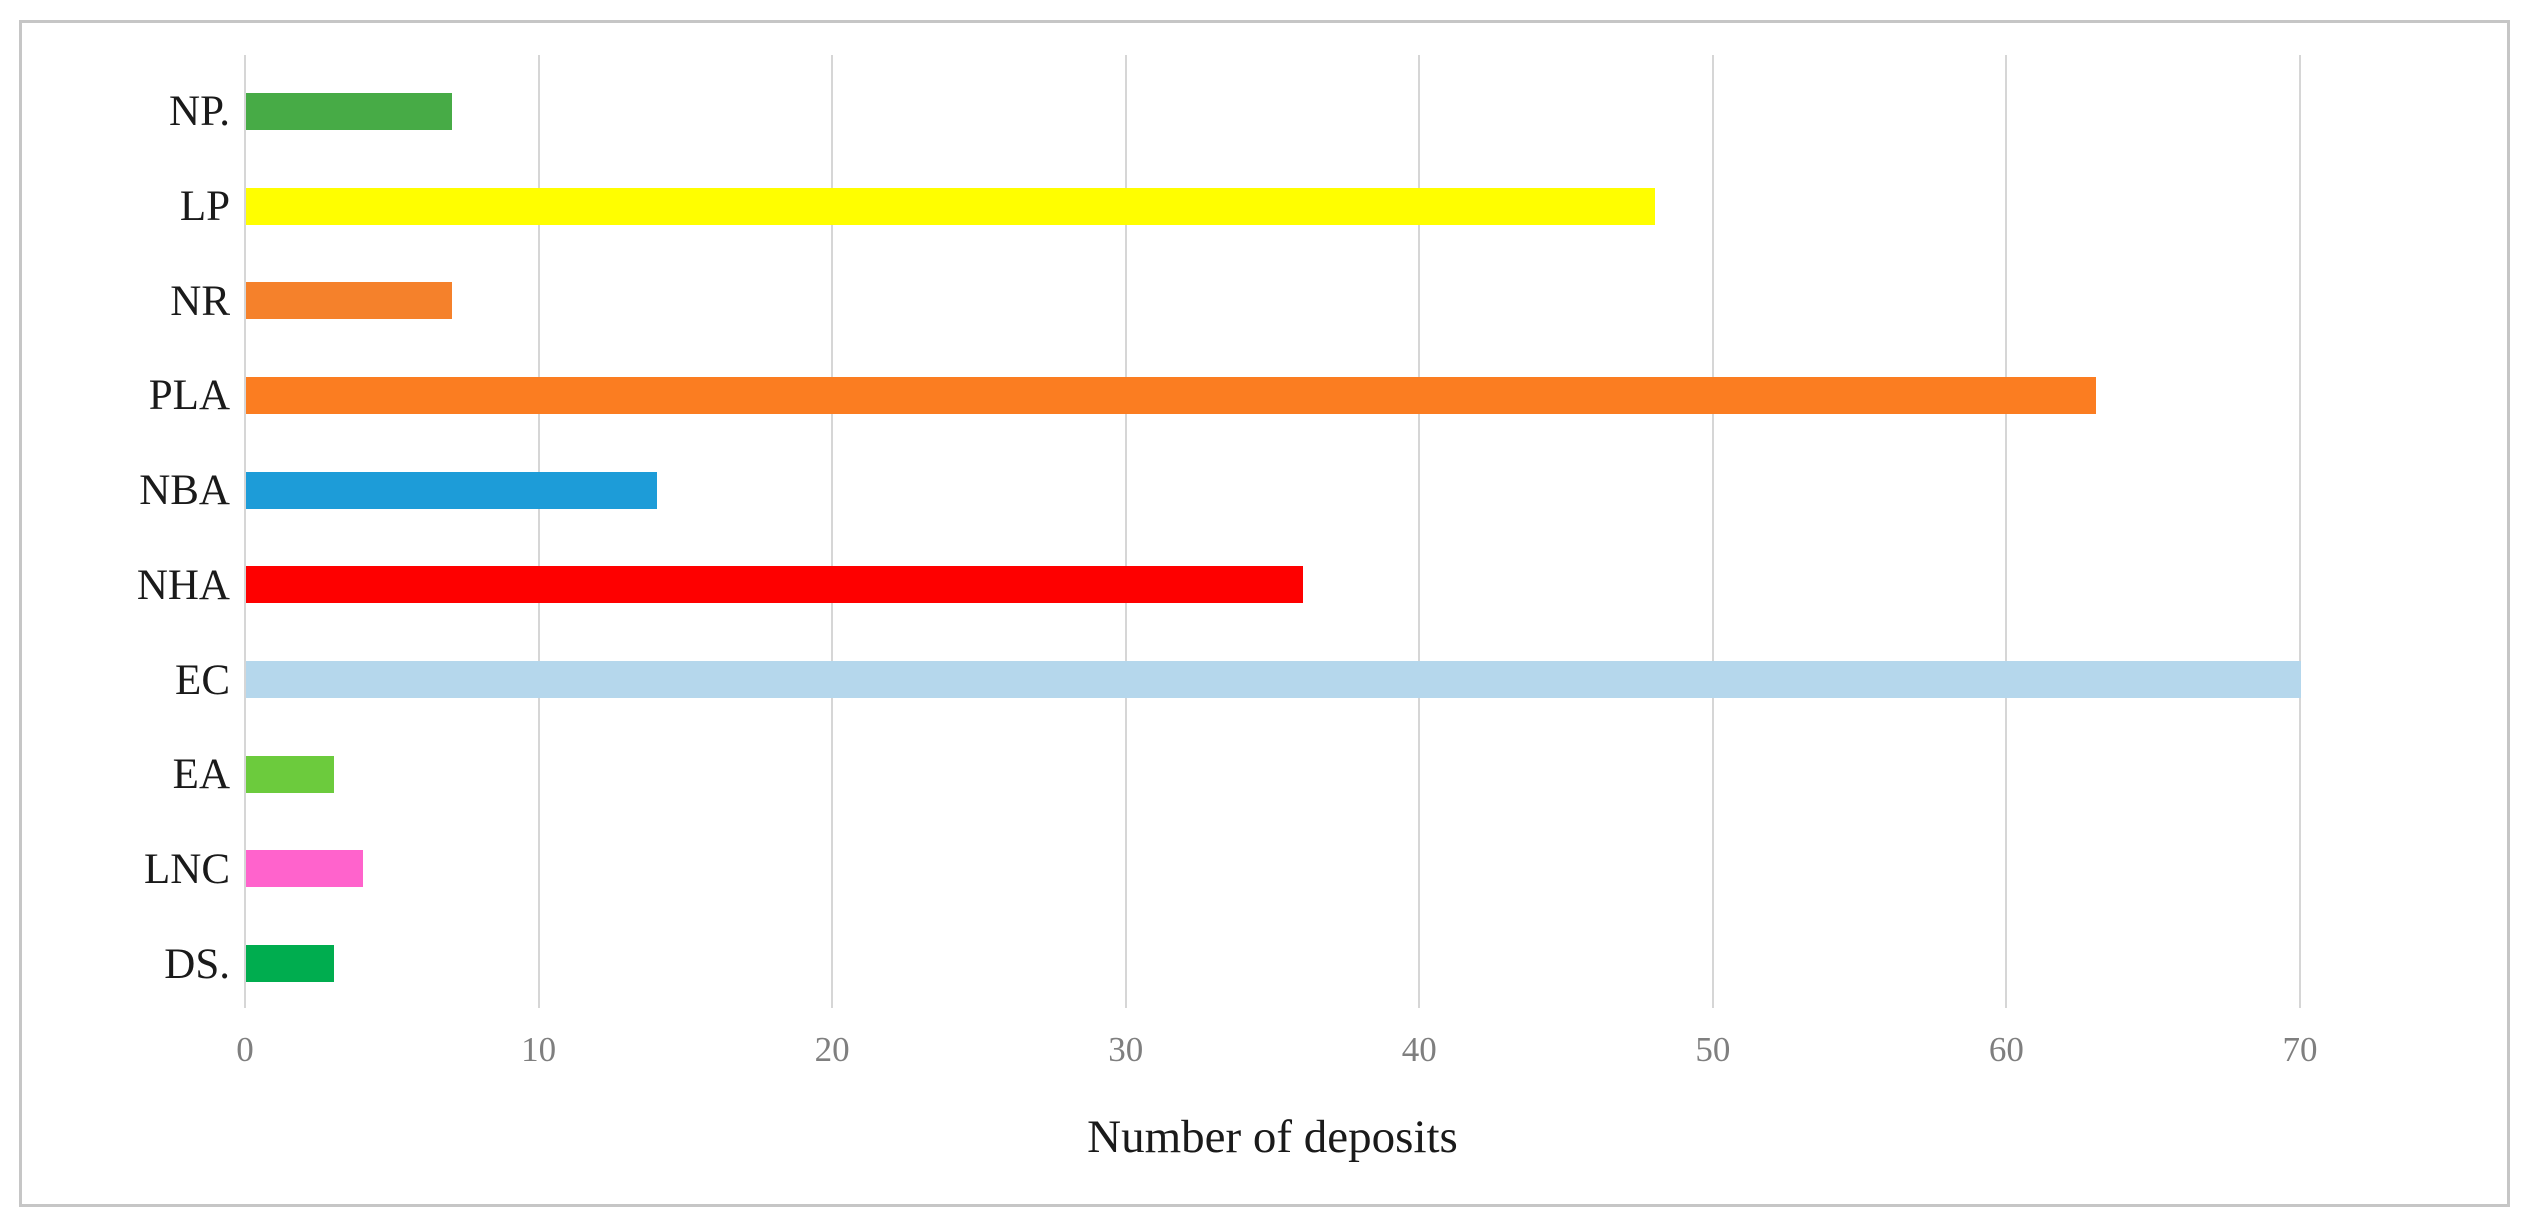  What do you see at coordinates (1713, 1049) in the screenshot?
I see `x-tick-label-50: 50` at bounding box center [1713, 1049].